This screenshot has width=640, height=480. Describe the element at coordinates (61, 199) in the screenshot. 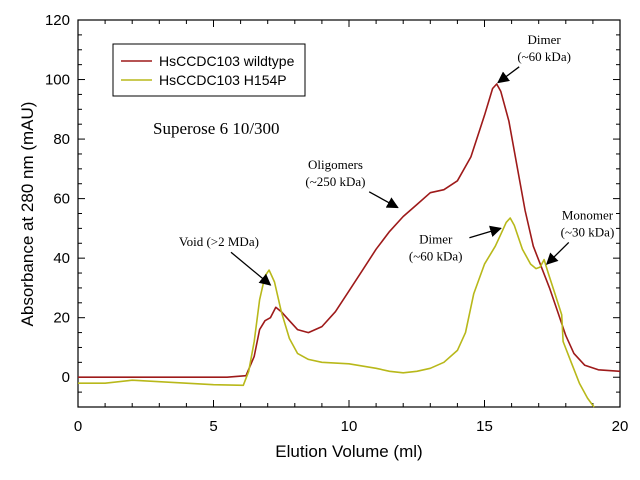

I see `y-tick-label: 60` at that location.